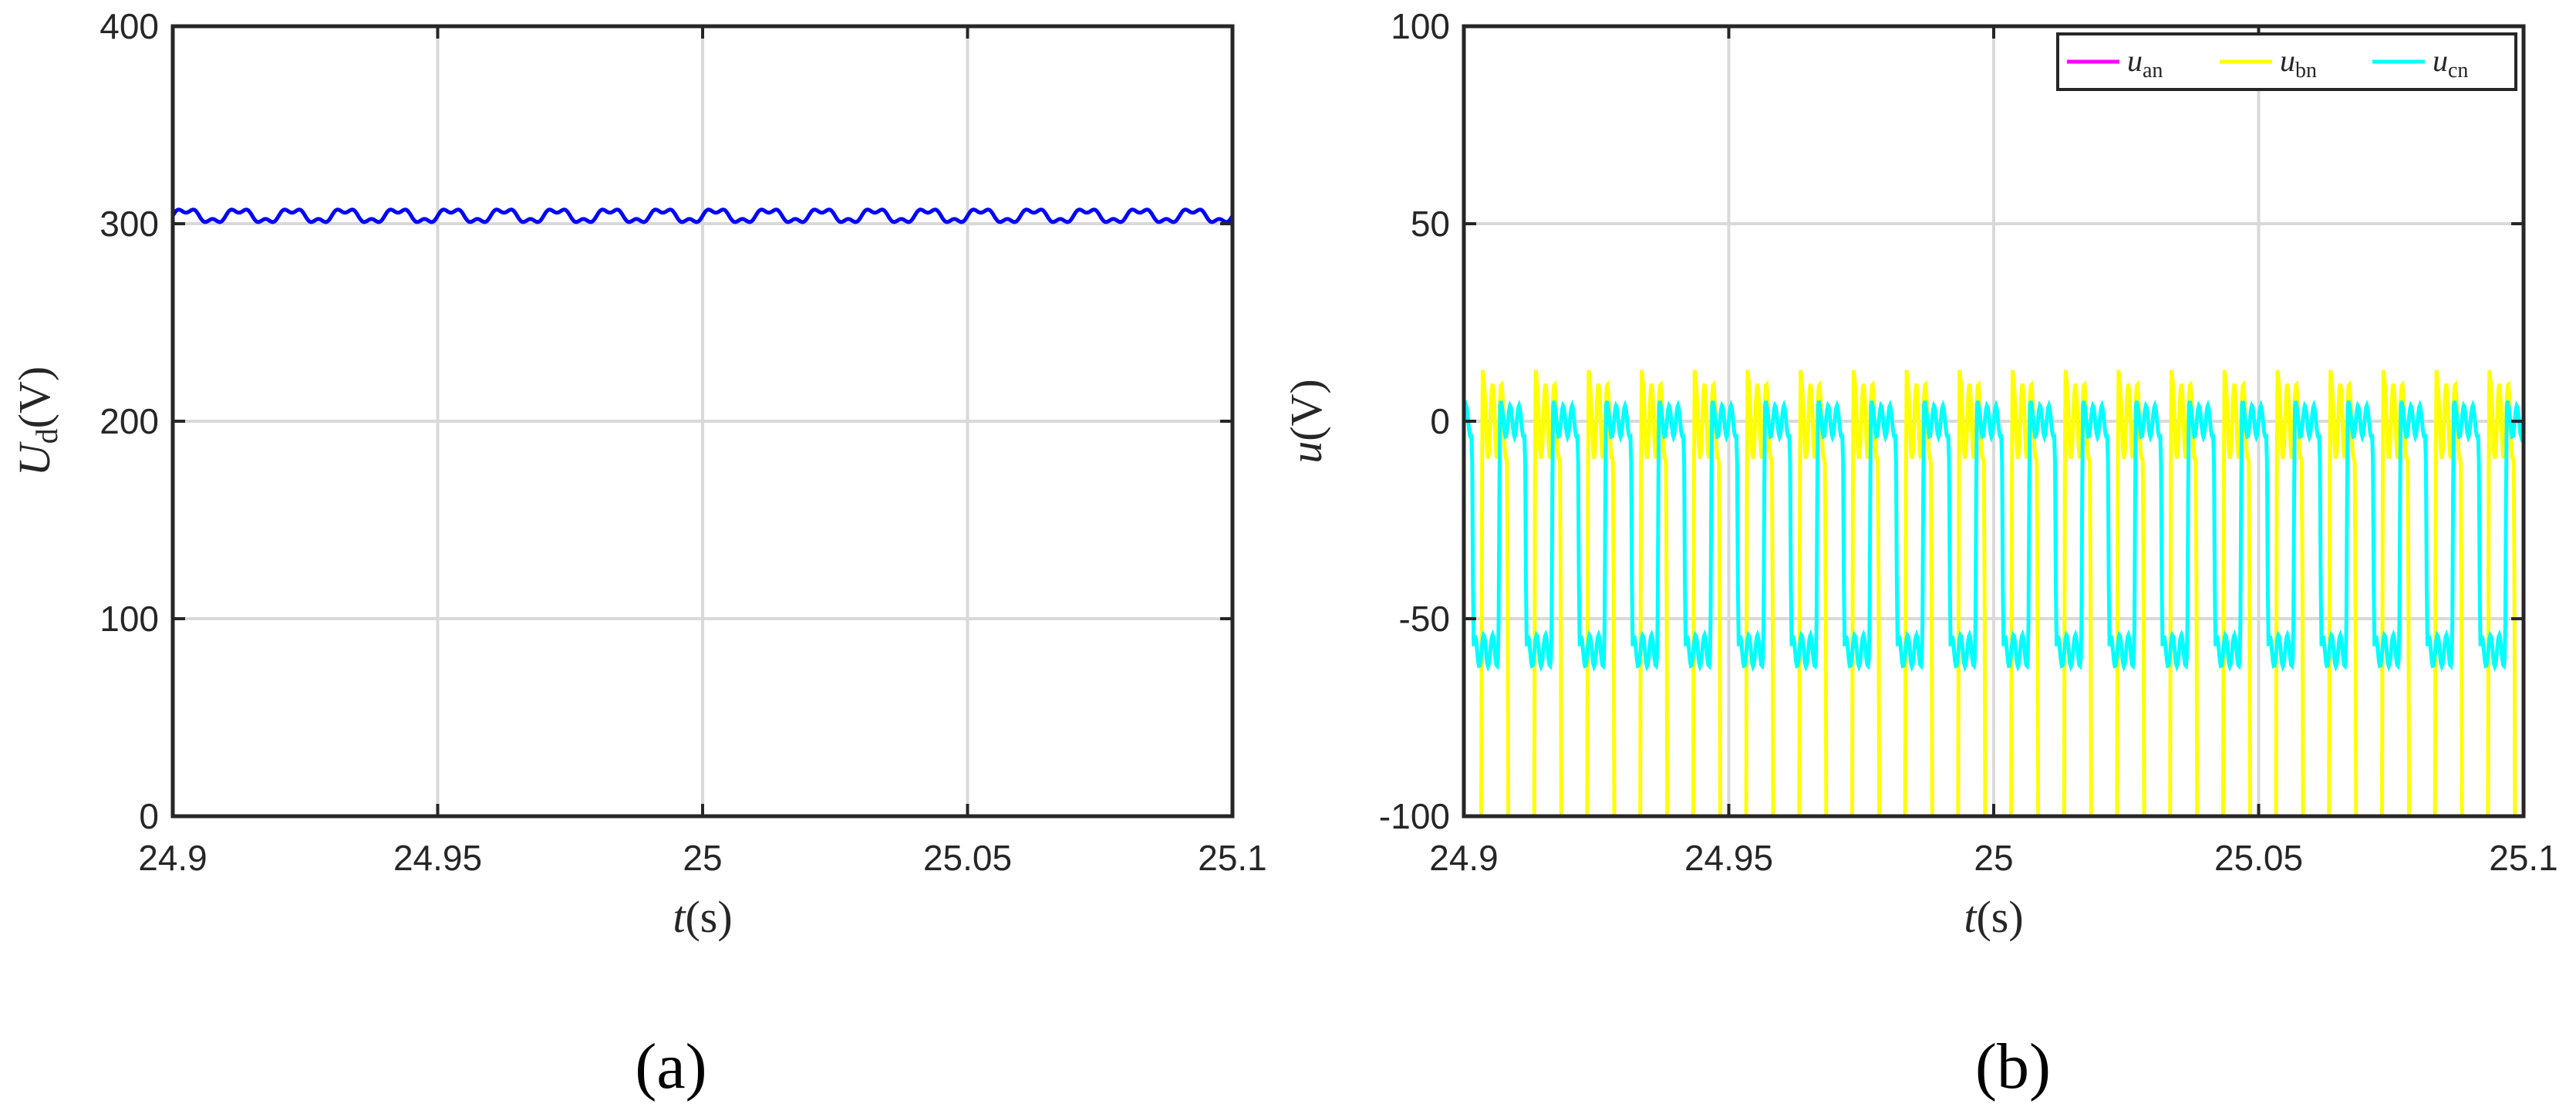  Describe the element at coordinates (1994, 535) in the screenshot. I see `series-line-cn` at that location.